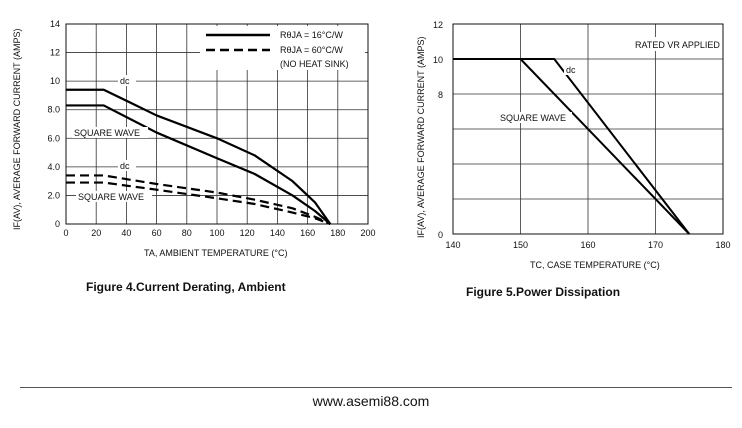 This screenshot has width=742, height=428. What do you see at coordinates (186, 287) in the screenshot?
I see `fig4-caption: Figure 4.Current Derating, Ambient` at bounding box center [186, 287].